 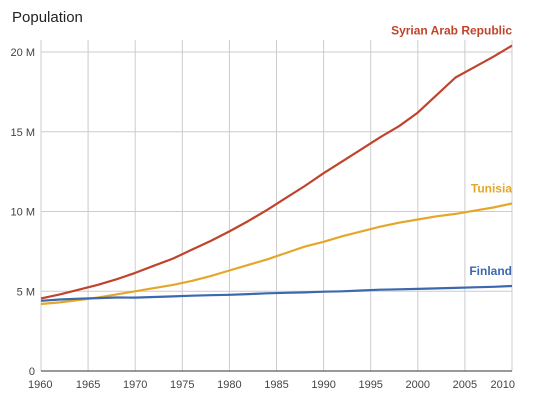 What do you see at coordinates (23, 213) in the screenshot?
I see `y-tick-label: 10 M` at bounding box center [23, 213].